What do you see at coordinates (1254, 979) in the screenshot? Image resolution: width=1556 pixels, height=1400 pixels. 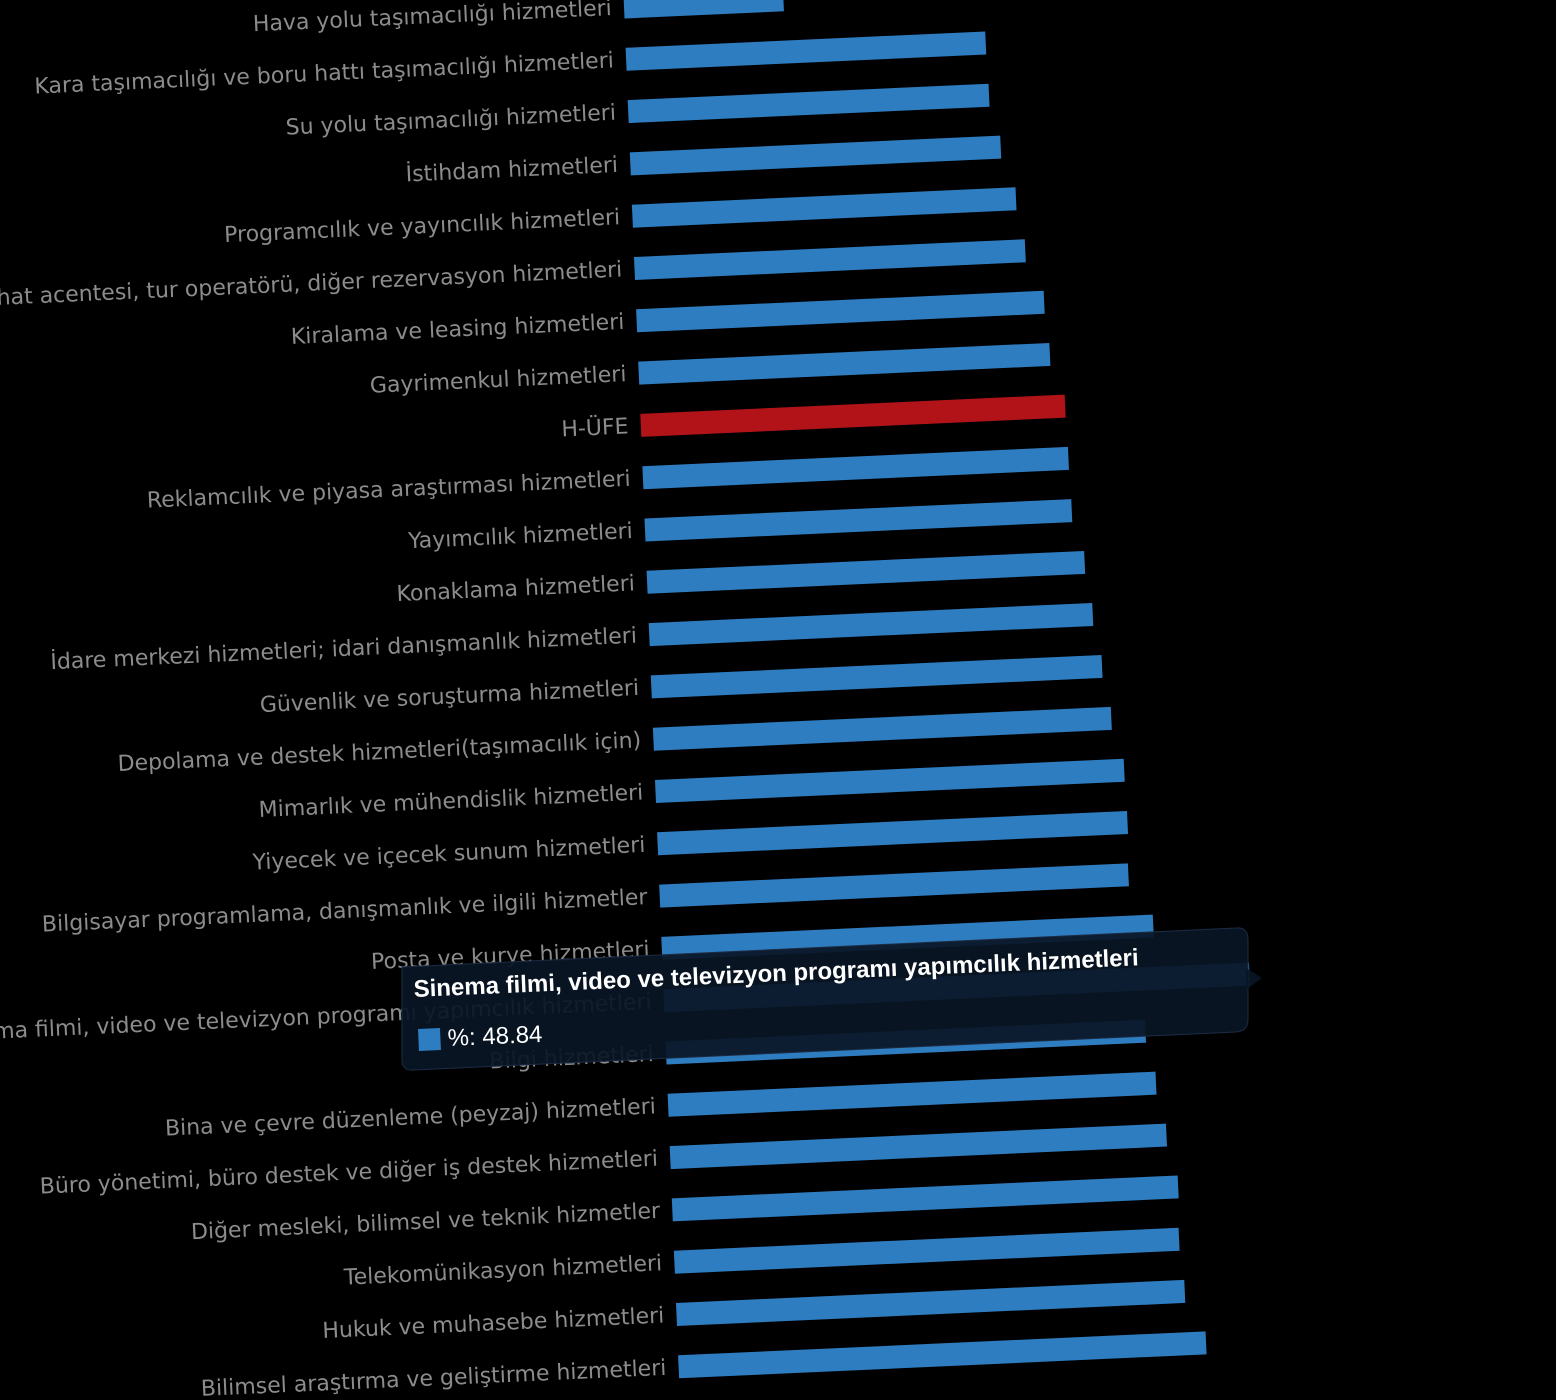 I see `tooltip-pointer` at bounding box center [1254, 979].